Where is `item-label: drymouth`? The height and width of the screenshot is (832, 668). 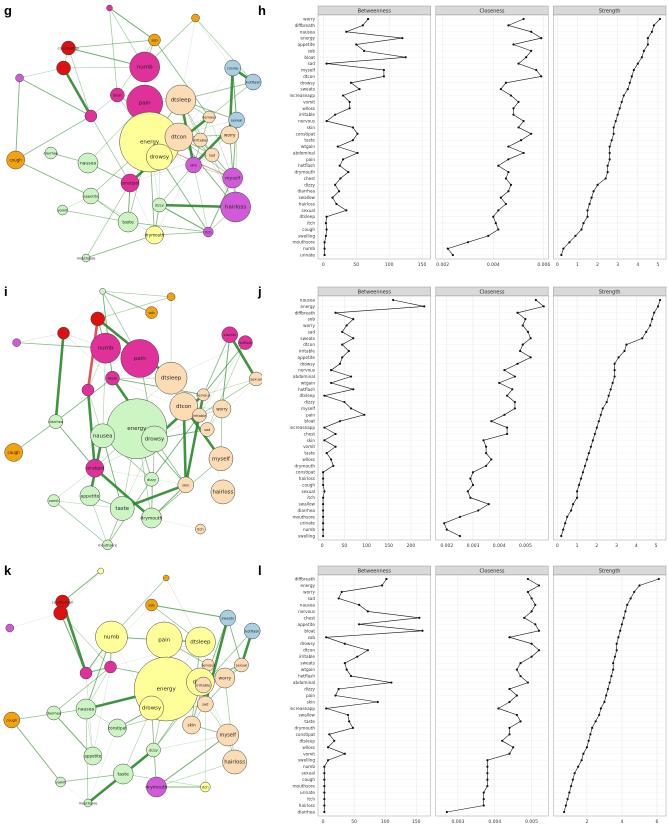
item-label: drymouth is located at coordinates (305, 465).